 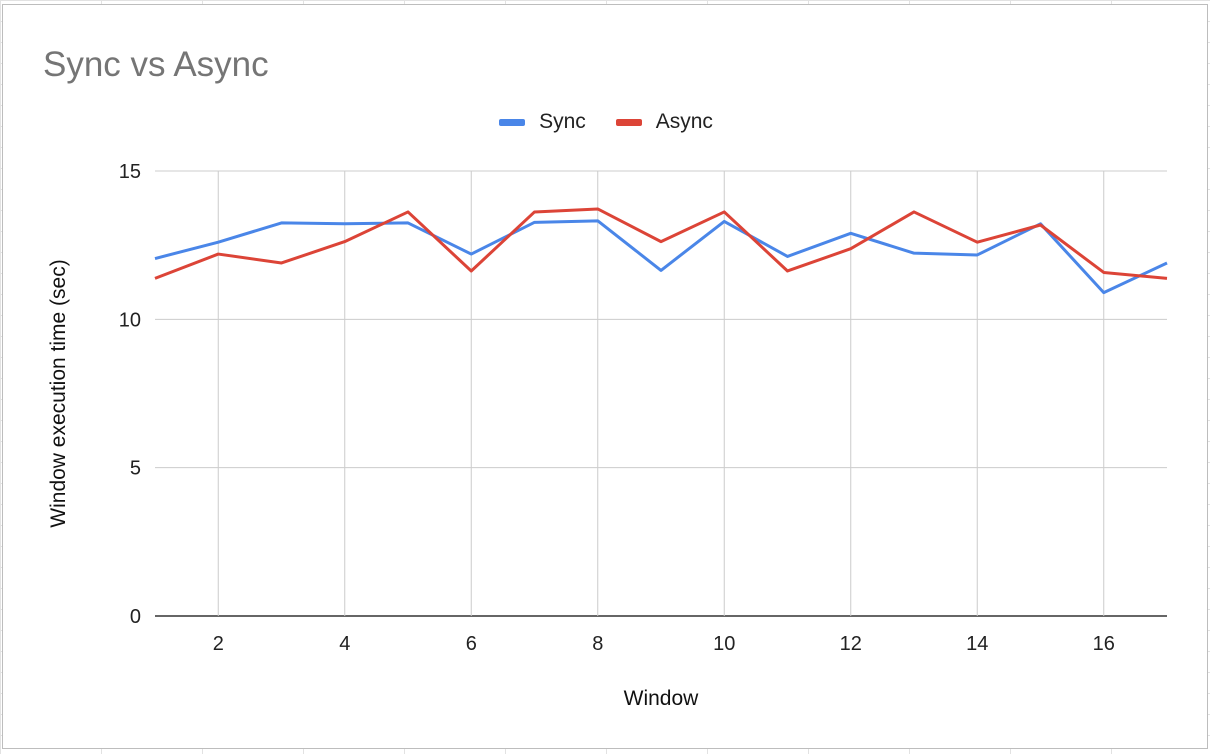 I want to click on y-tick-label-10: 10, so click(x=130, y=320).